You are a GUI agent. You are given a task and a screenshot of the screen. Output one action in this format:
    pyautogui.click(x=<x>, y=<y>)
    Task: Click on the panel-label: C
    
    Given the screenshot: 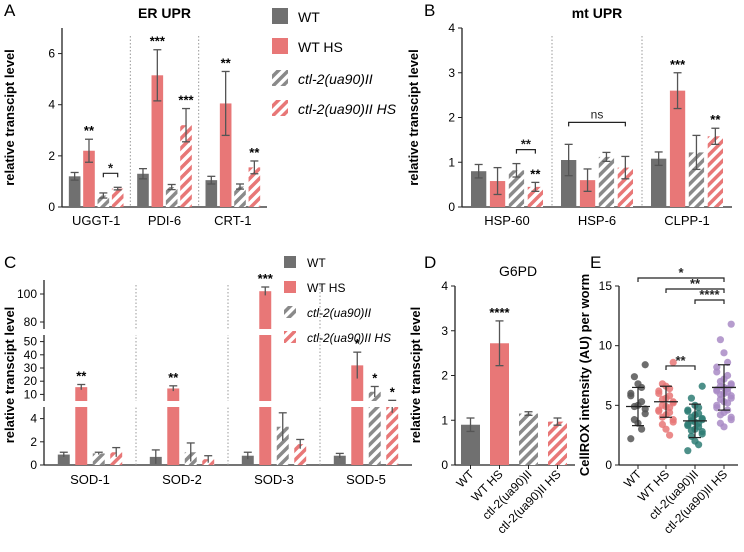 What is the action you would take?
    pyautogui.click(x=10, y=262)
    